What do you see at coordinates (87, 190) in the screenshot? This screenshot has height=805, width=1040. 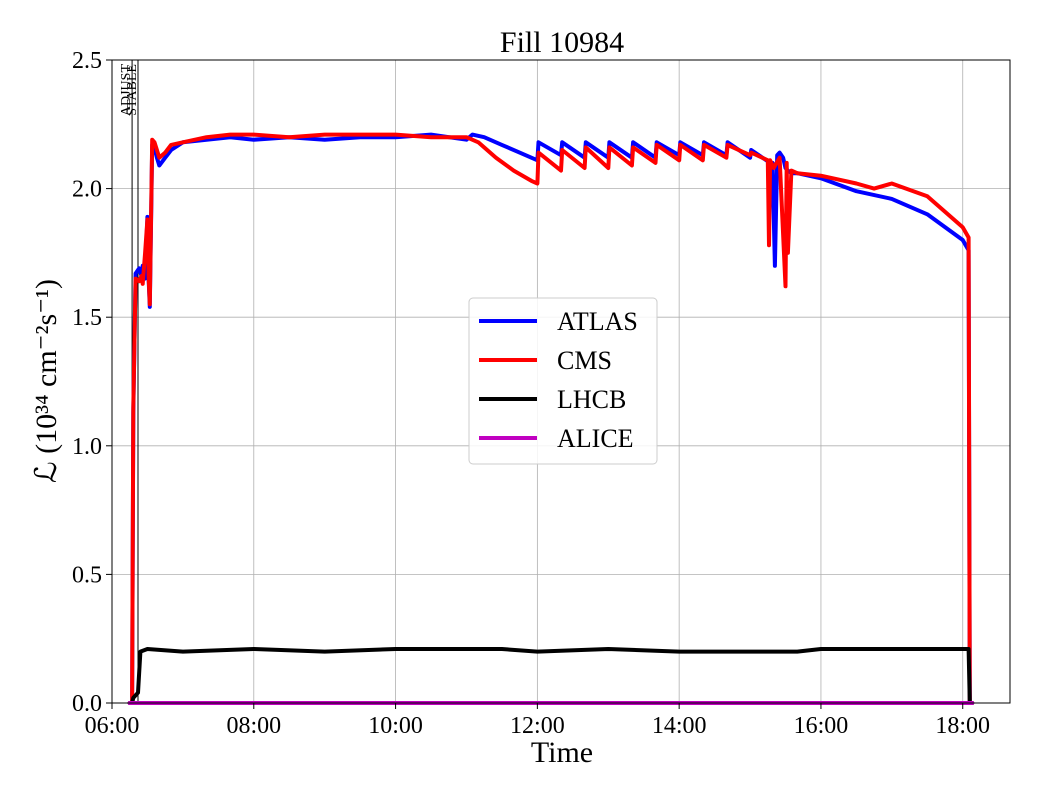 I see `y-tick-label: 2.0` at bounding box center [87, 190].